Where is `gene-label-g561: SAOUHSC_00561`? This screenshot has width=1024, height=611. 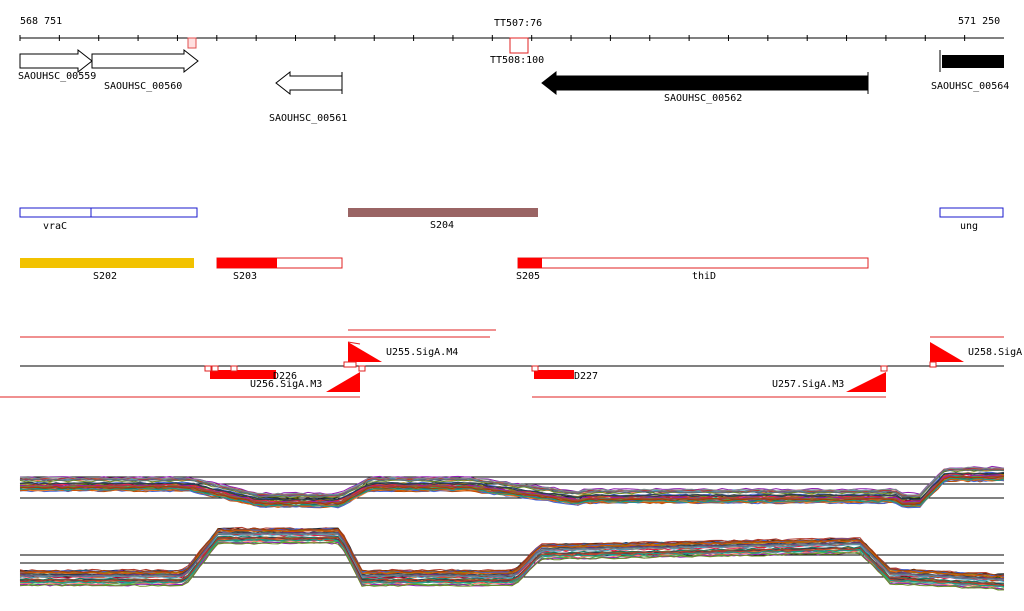 gene-label-g561: SAOUHSC_00561 is located at coordinates (308, 118).